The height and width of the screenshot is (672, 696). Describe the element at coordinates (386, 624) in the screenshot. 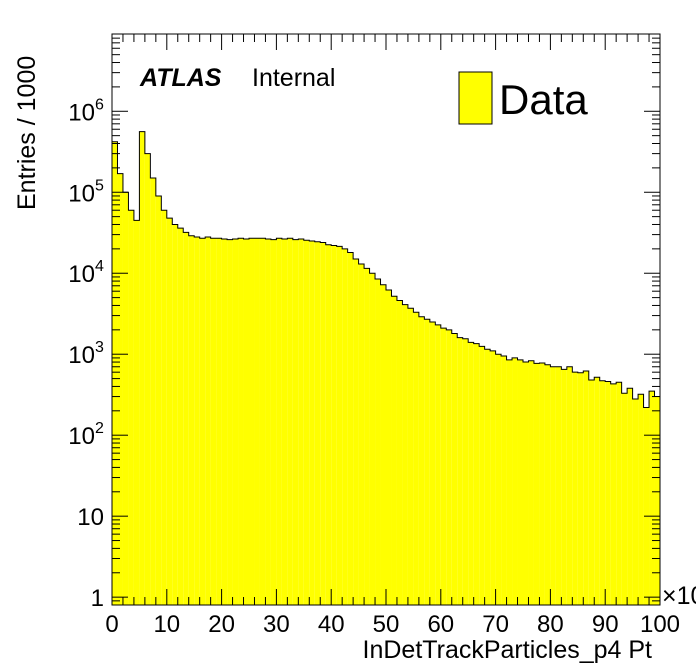

I see `x-tick-label: 50` at that location.